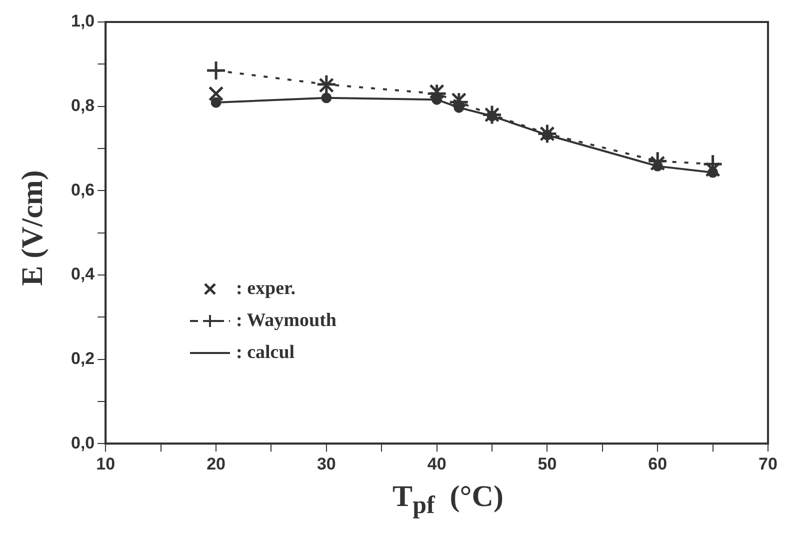 This screenshot has height=539, width=805. What do you see at coordinates (547, 464) in the screenshot?
I see `x-tick-label: 50` at bounding box center [547, 464].